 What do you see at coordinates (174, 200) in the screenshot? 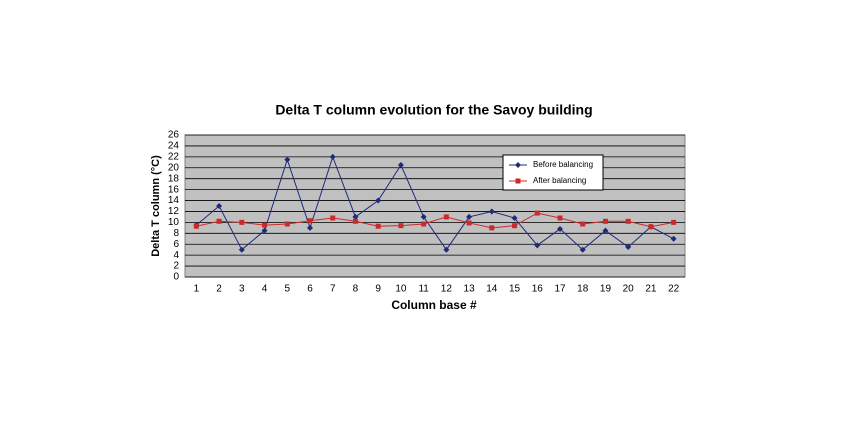
I see `y-tick-label: 14` at bounding box center [174, 200].